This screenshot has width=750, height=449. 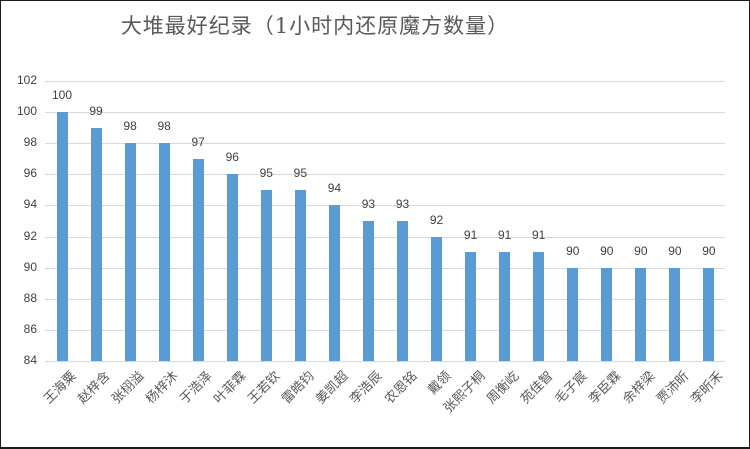 I want to click on y-tick-label: 96, so click(x=30, y=173).